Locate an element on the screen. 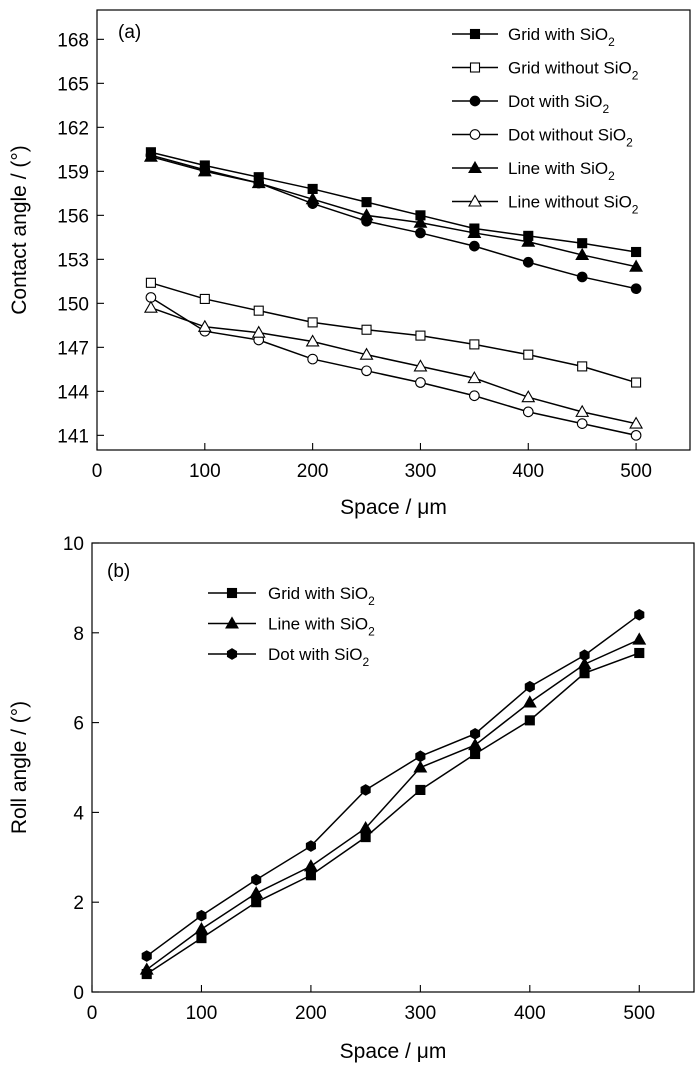  y-tick-label: 0 is located at coordinates (78, 993).